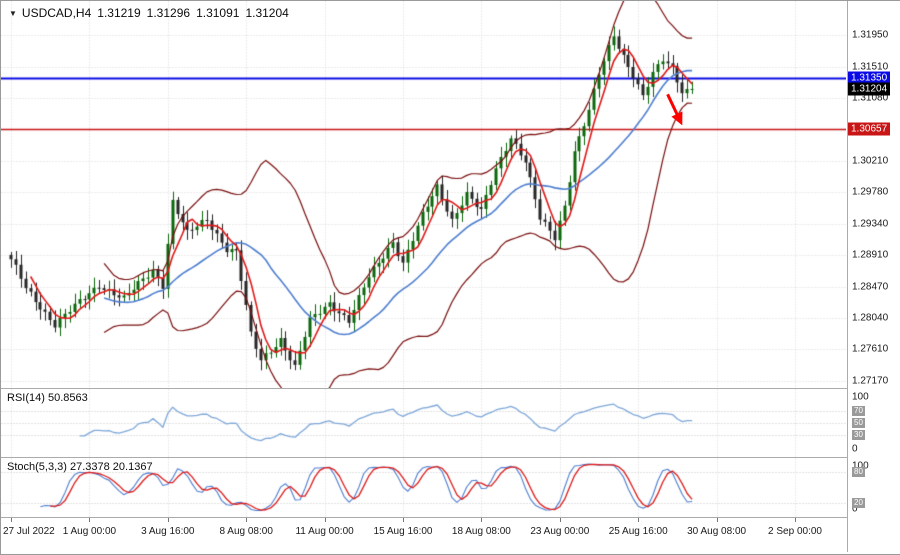 This screenshot has width=900, height=555. Describe the element at coordinates (168, 13) in the screenshot. I see `ohlc-high: 1.31296` at that location.